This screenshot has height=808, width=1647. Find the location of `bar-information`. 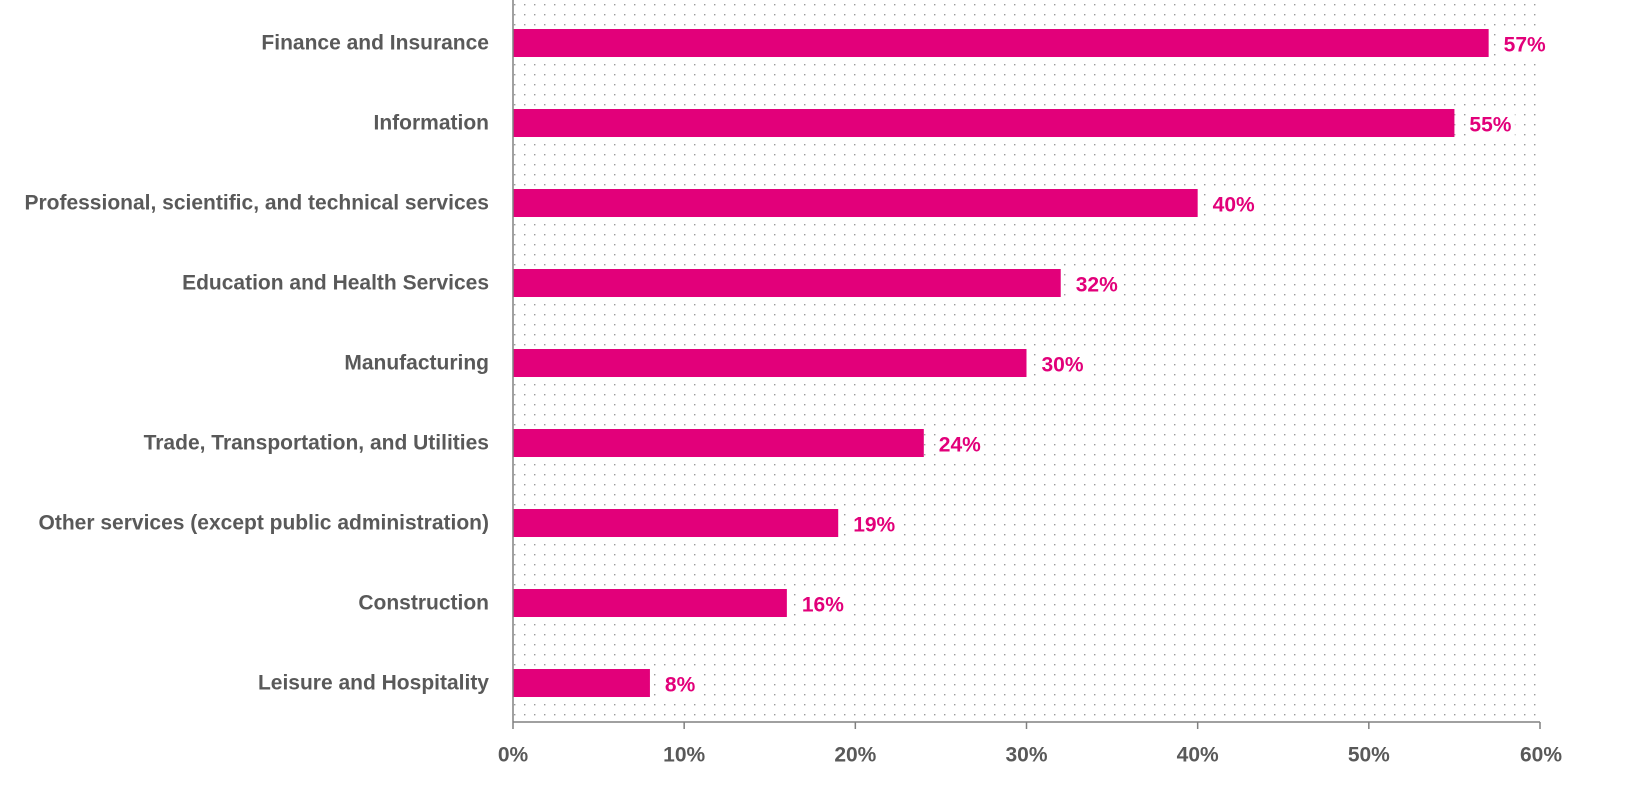

bar-information is located at coordinates (984, 123).